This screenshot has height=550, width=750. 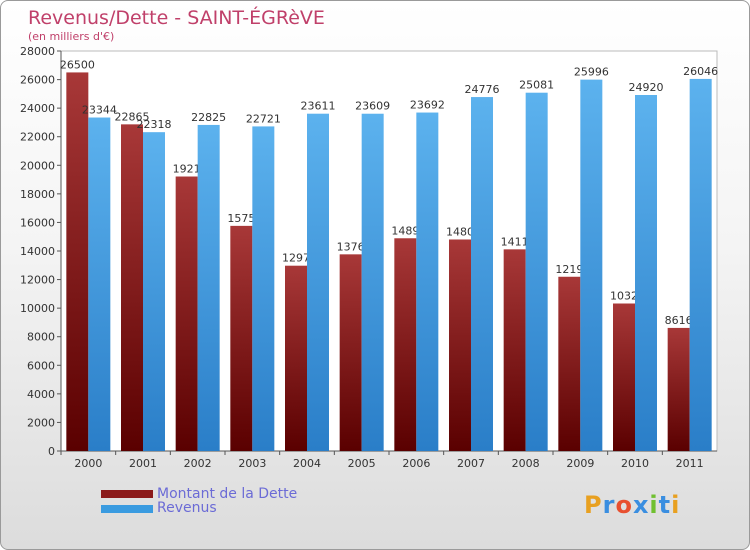 What do you see at coordinates (635, 463) in the screenshot?
I see `x-tick-label: 2010` at bounding box center [635, 463].